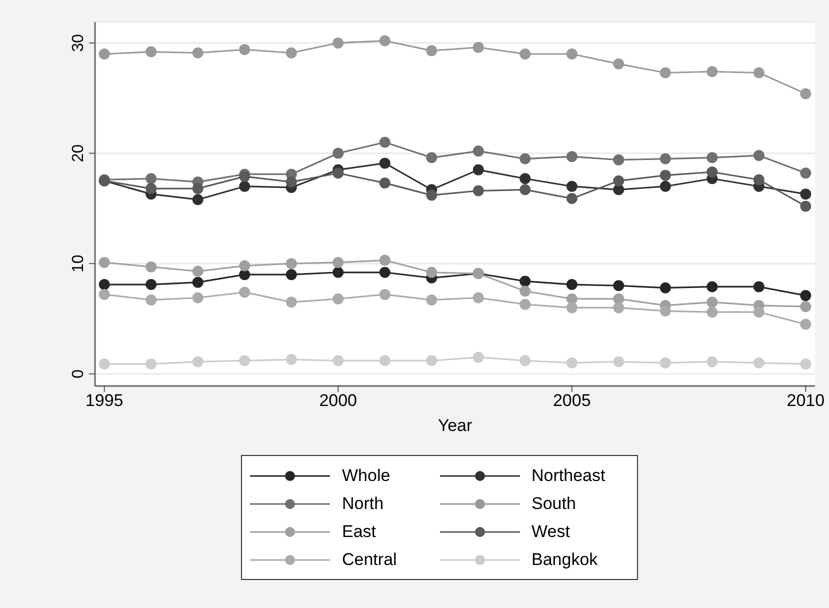 The width and height of the screenshot is (829, 608). I want to click on legend-label: West, so click(551, 532).